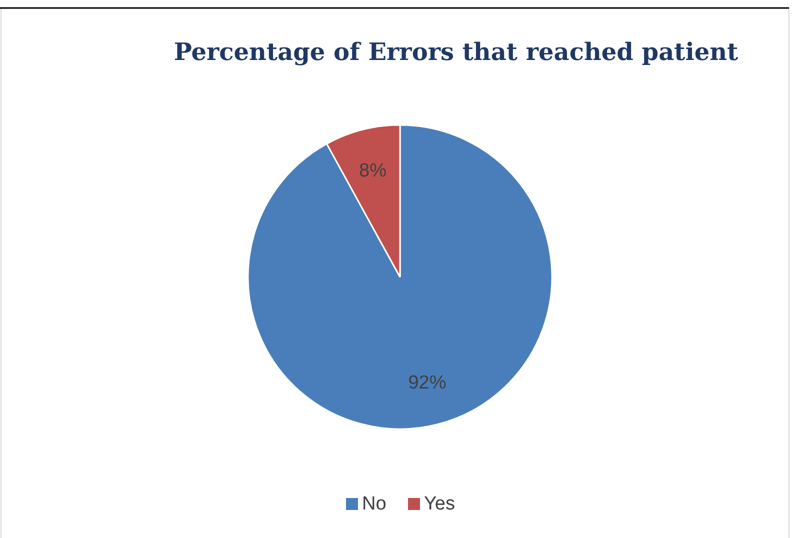 This screenshot has width=795, height=538. Describe the element at coordinates (373, 171) in the screenshot. I see `data-label: 8%` at that location.